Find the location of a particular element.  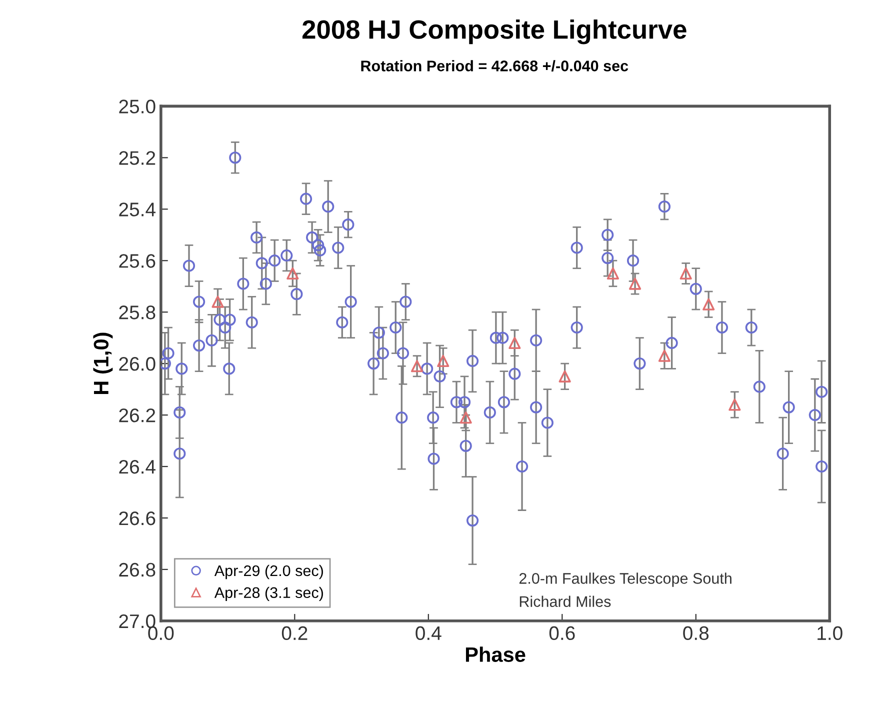

y-tick-label: 25.0 is located at coordinates (137, 107).